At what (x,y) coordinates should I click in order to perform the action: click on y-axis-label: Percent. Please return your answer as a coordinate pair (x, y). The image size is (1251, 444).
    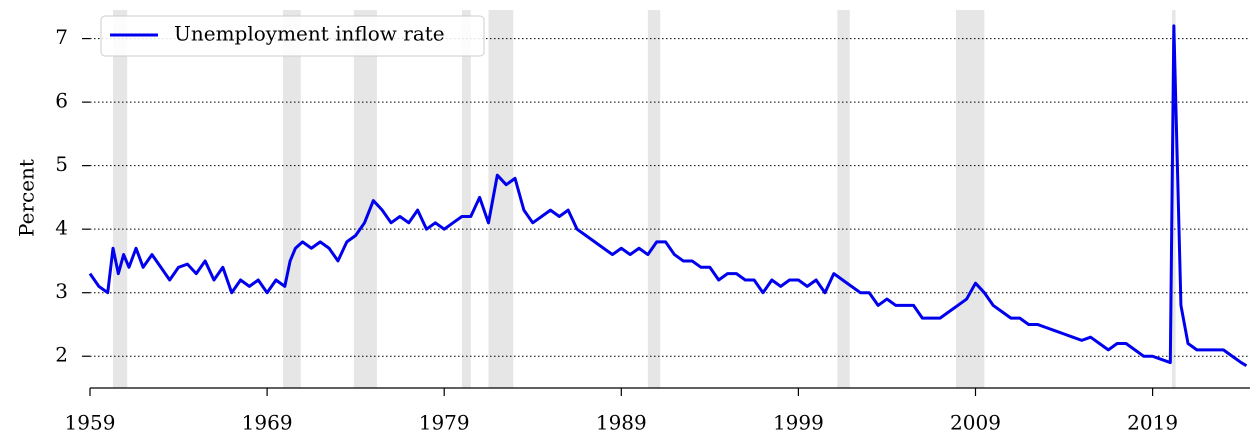
    Looking at the image, I should click on (27, 198).